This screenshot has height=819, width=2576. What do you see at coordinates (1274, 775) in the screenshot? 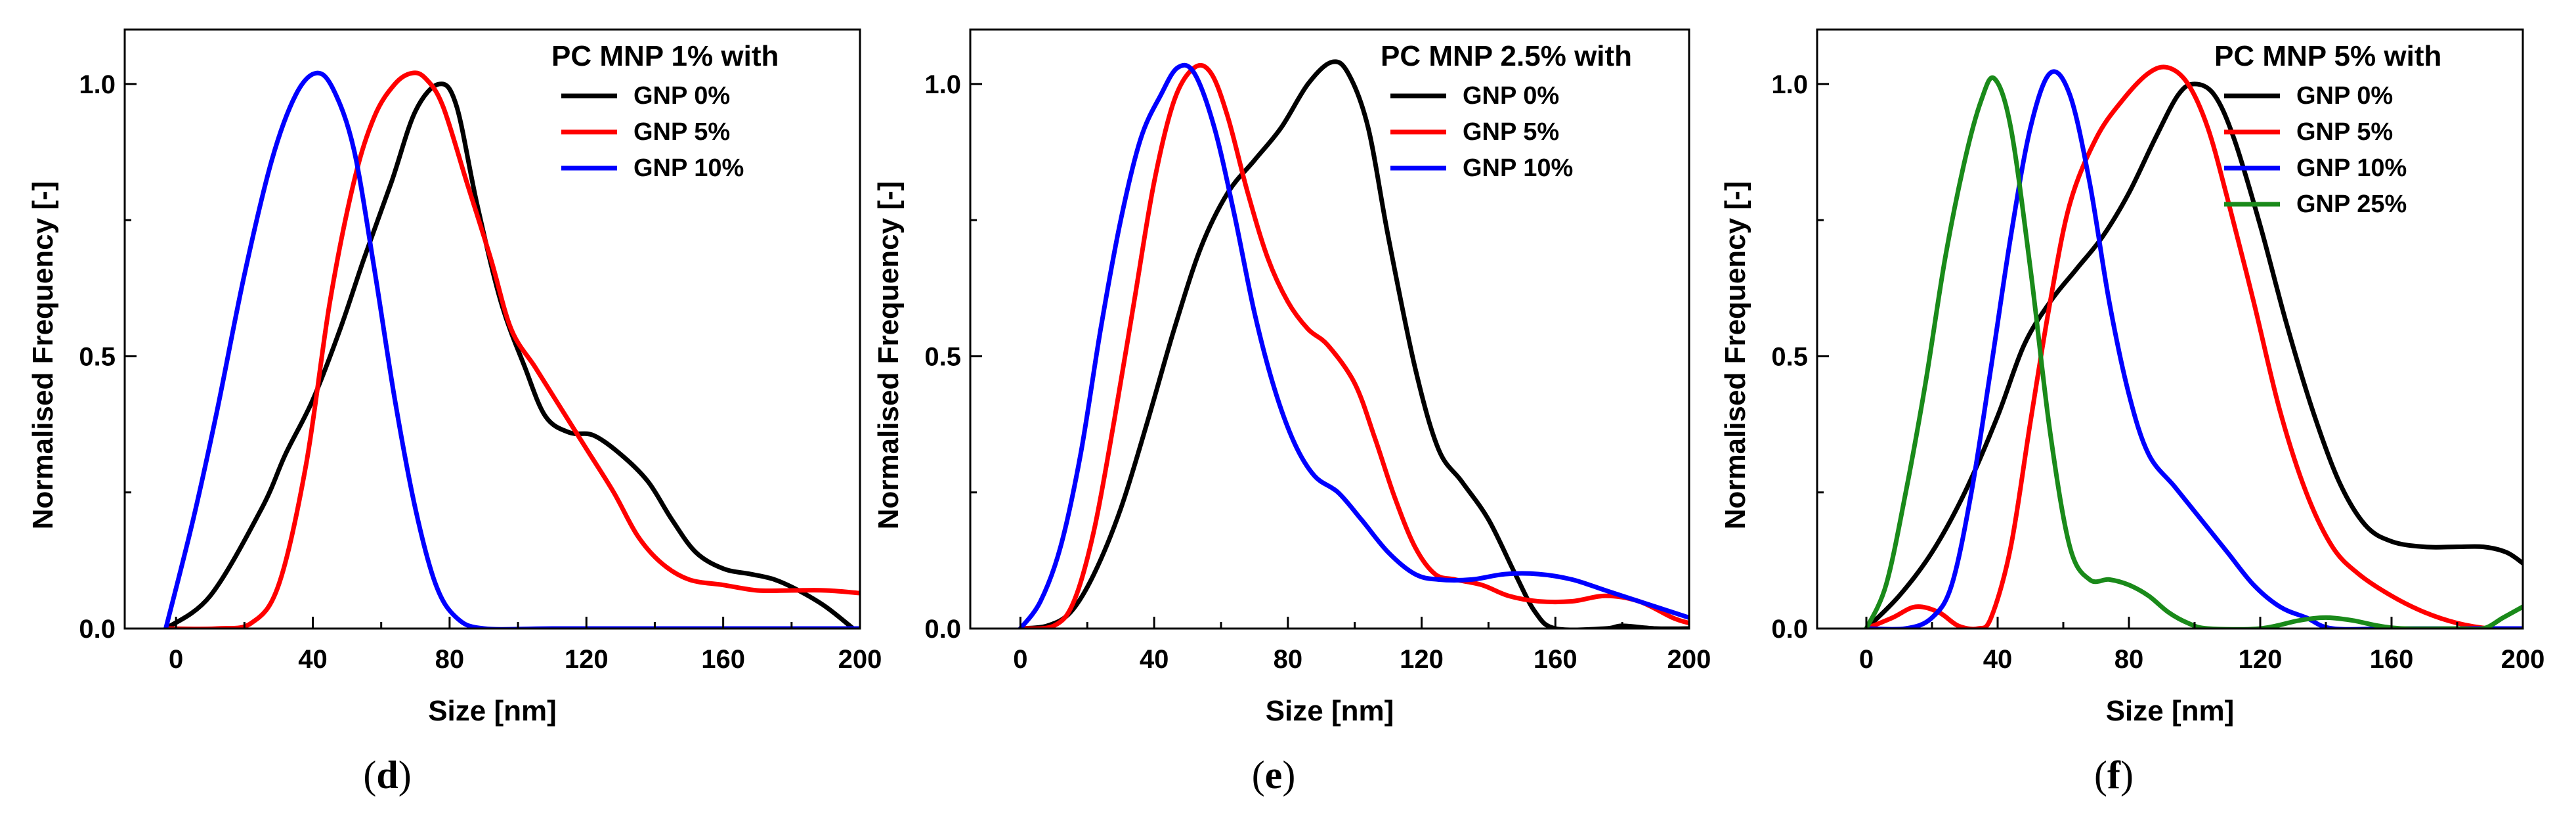
I see `panel-label: (e)` at bounding box center [1274, 775].